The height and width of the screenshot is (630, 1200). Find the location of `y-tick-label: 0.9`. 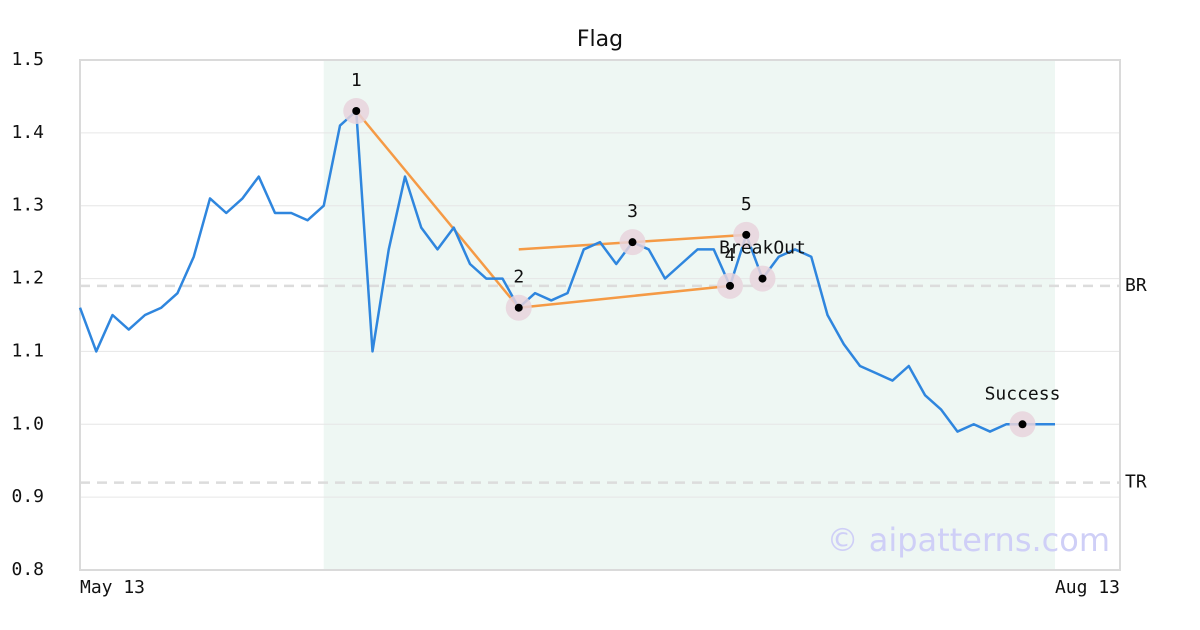

y-tick-label: 0.9 is located at coordinates (27, 496).